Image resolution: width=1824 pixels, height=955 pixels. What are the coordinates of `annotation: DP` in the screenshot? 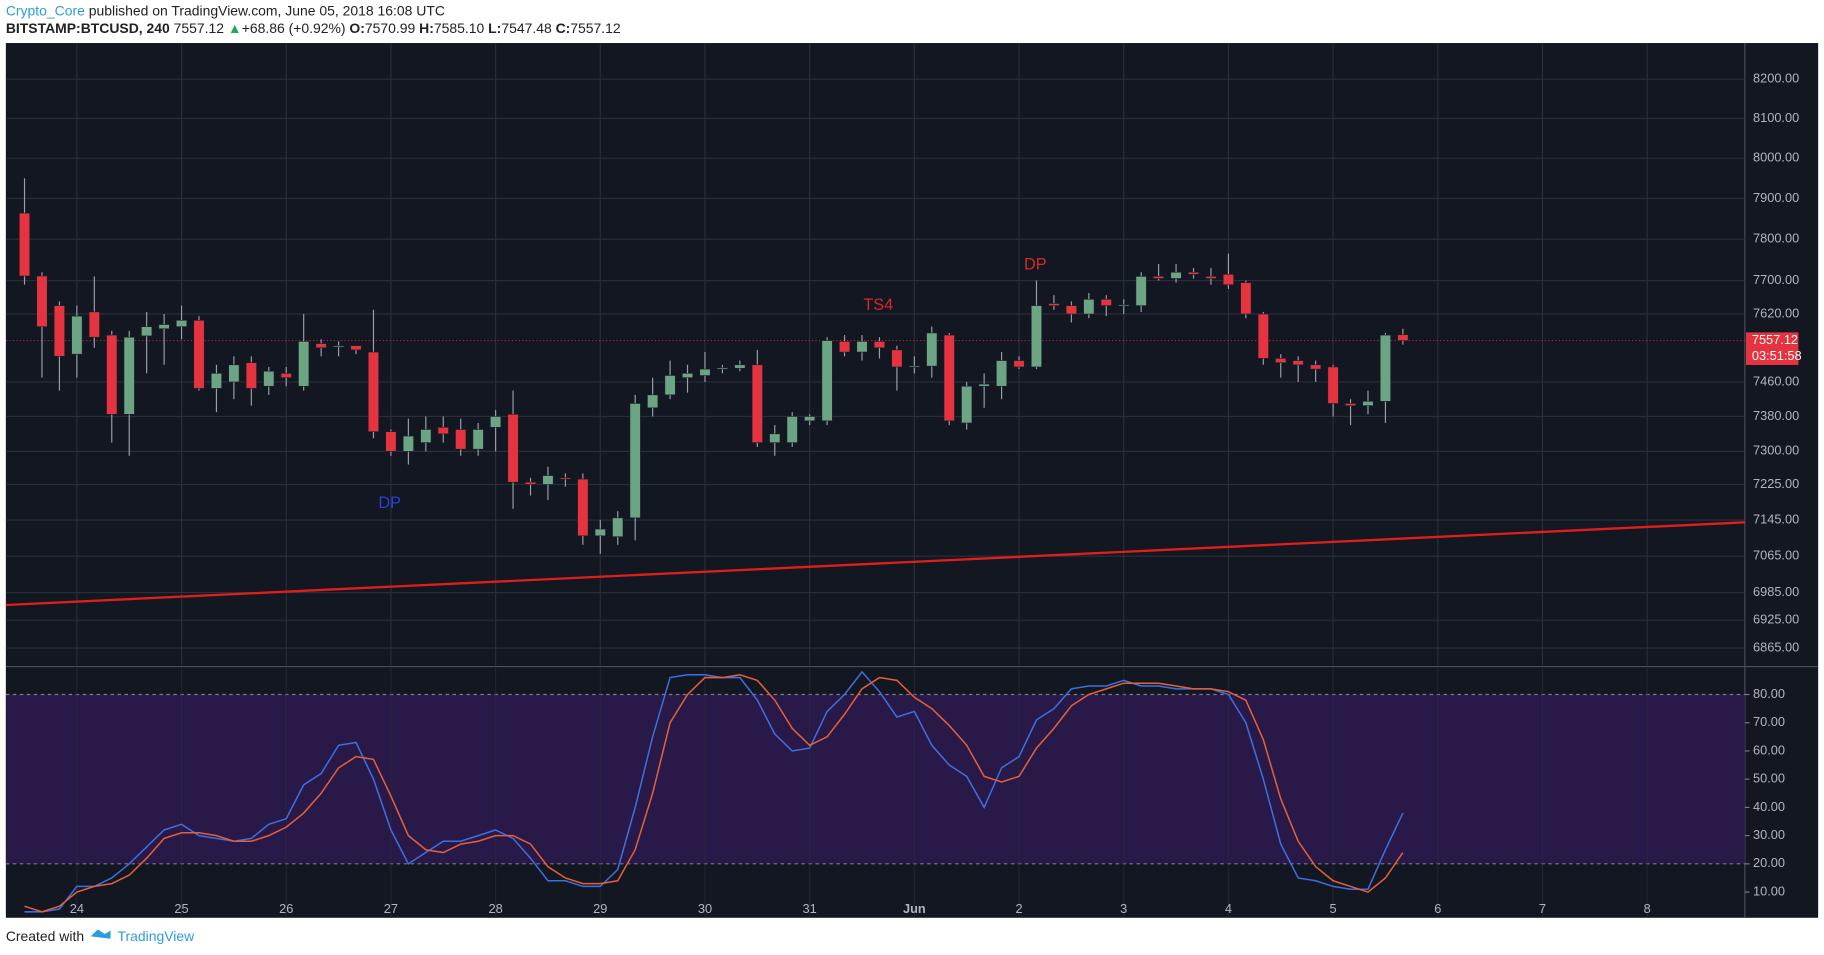 It's located at (389, 503).